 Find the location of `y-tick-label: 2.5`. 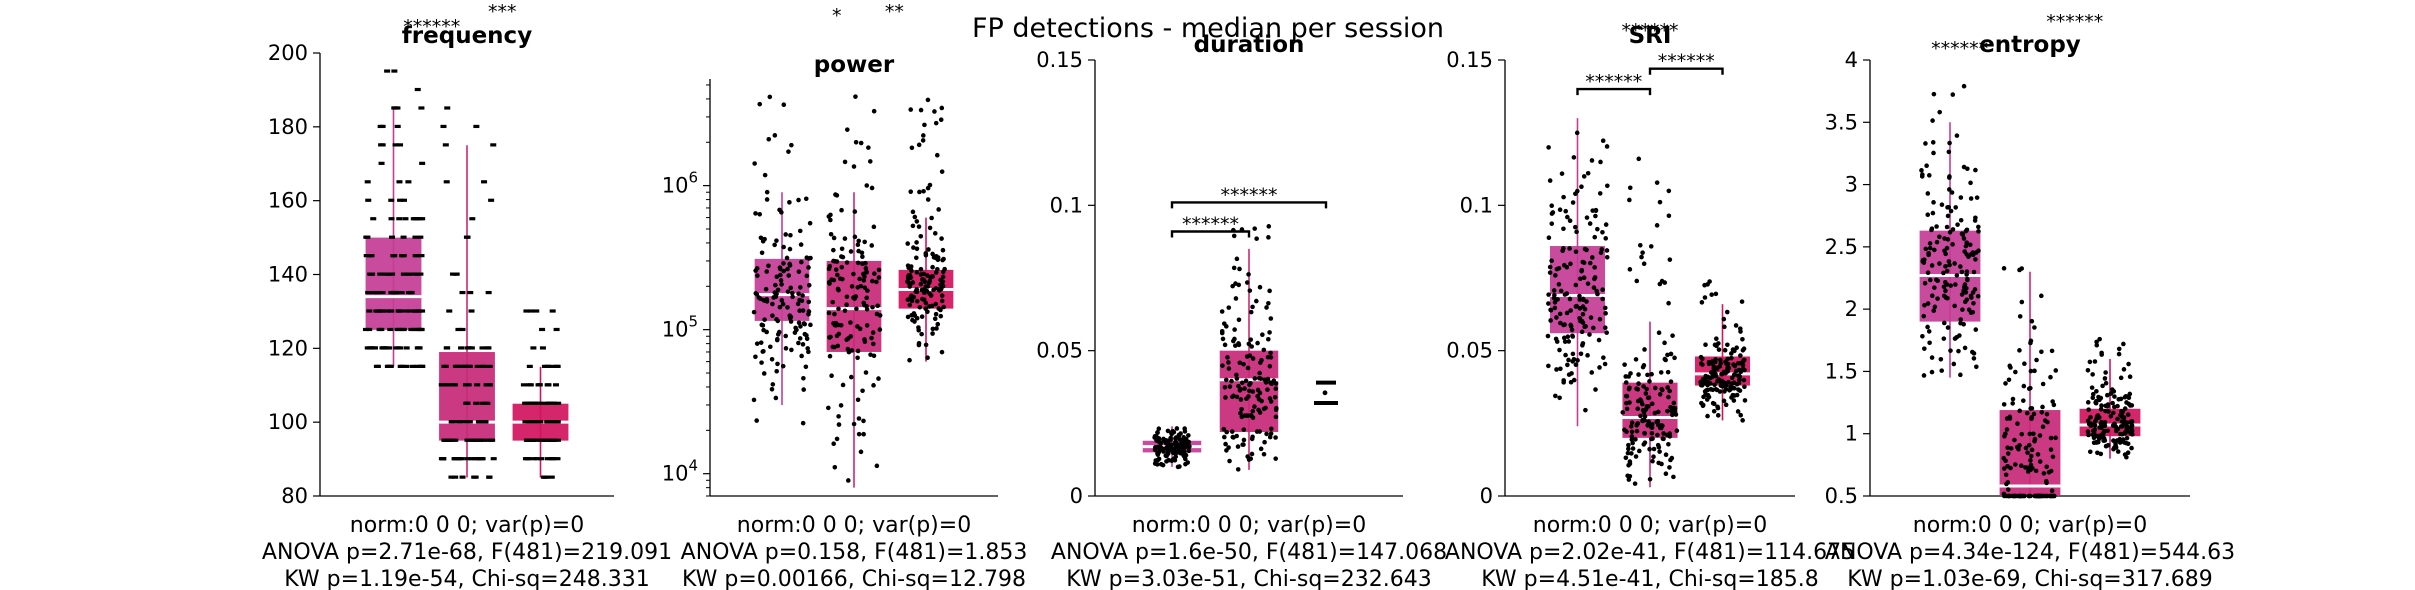

y-tick-label: 2.5 is located at coordinates (1841, 247).